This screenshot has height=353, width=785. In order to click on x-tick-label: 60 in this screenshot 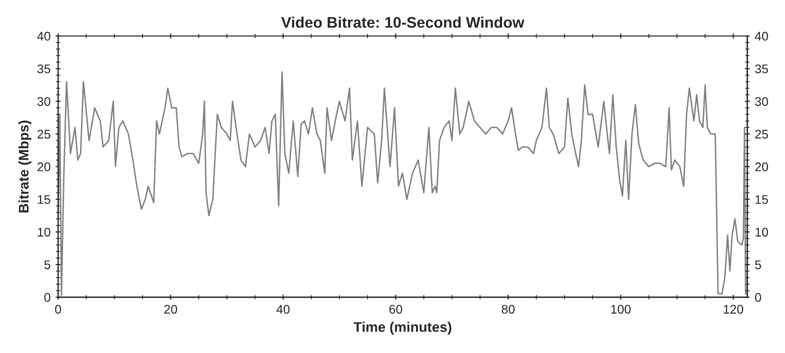, I will do `click(395, 309)`.